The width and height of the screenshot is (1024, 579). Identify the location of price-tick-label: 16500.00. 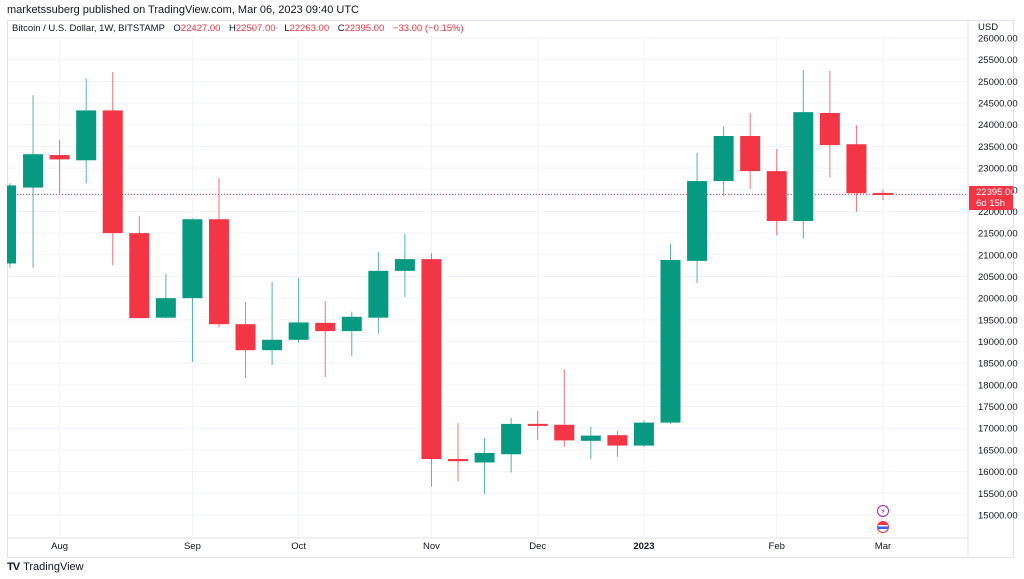
(998, 450).